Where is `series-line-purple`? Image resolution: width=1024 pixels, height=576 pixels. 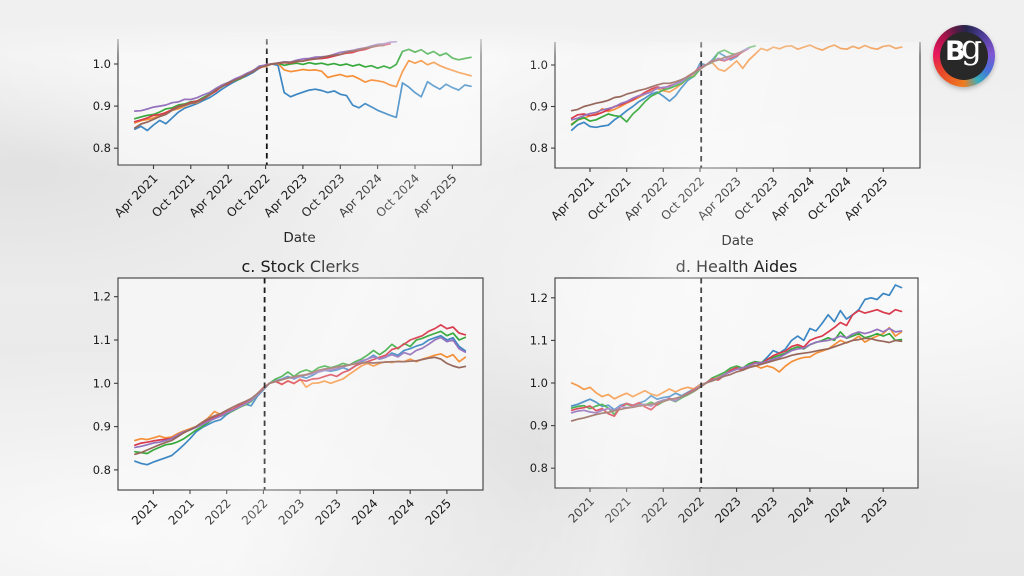
series-line-purple is located at coordinates (660, 84).